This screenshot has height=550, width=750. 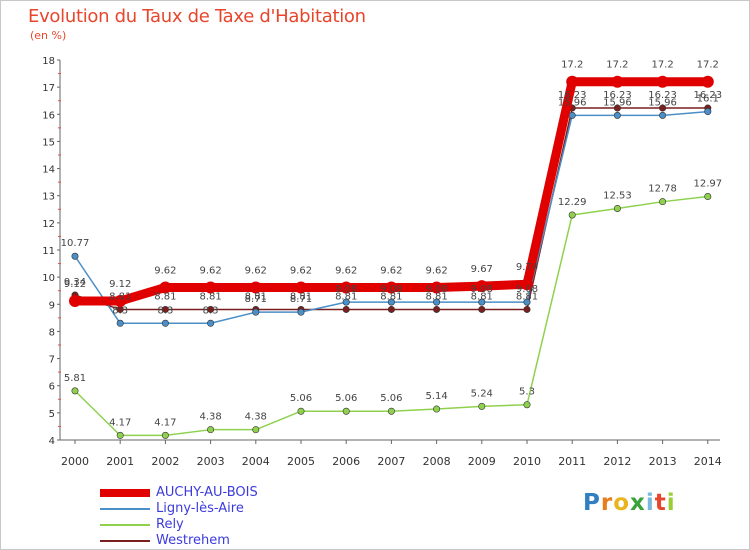 What do you see at coordinates (52, 305) in the screenshot?
I see `y-tick-label: 9` at bounding box center [52, 305].